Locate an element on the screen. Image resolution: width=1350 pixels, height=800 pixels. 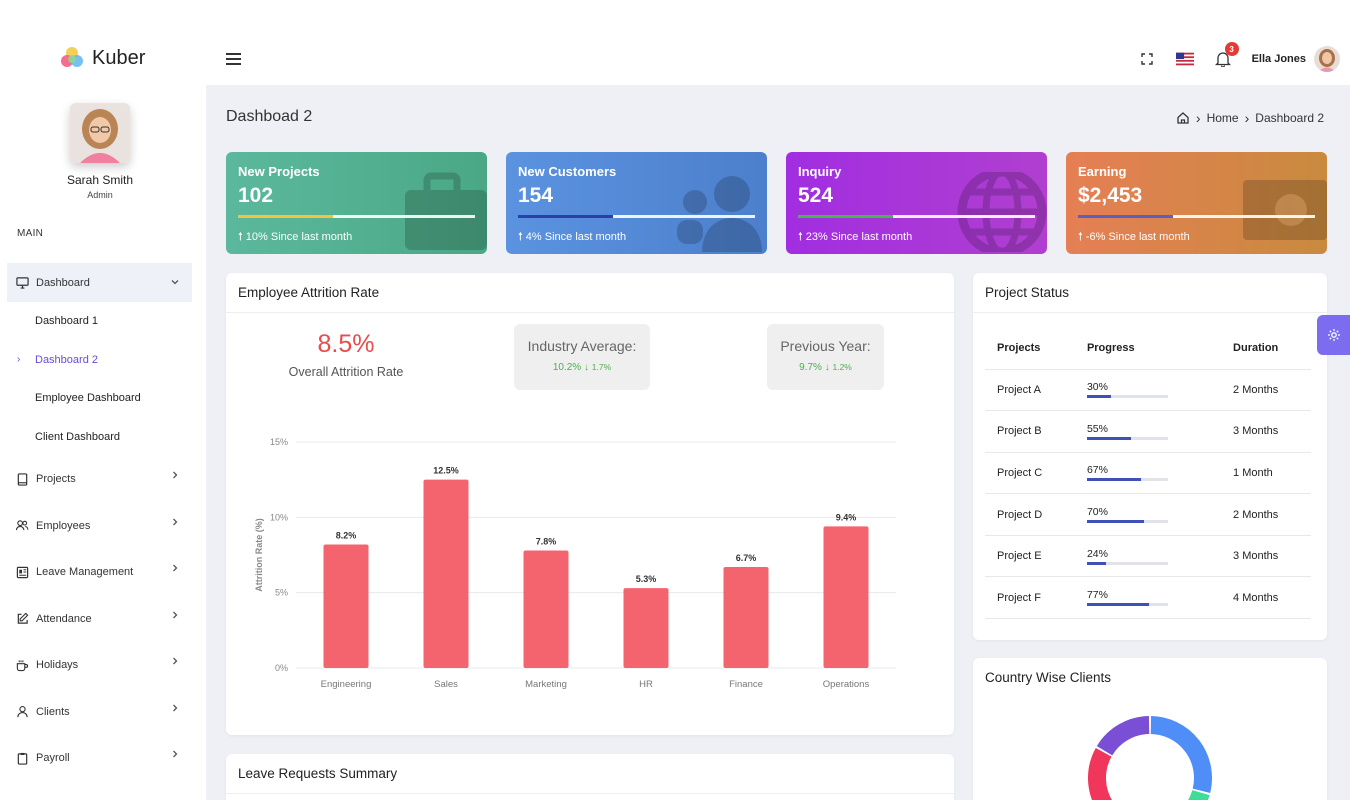
stat-card-inquiry: Inquiry 524 🠕 23% Since last month is located at coordinates (916, 203).